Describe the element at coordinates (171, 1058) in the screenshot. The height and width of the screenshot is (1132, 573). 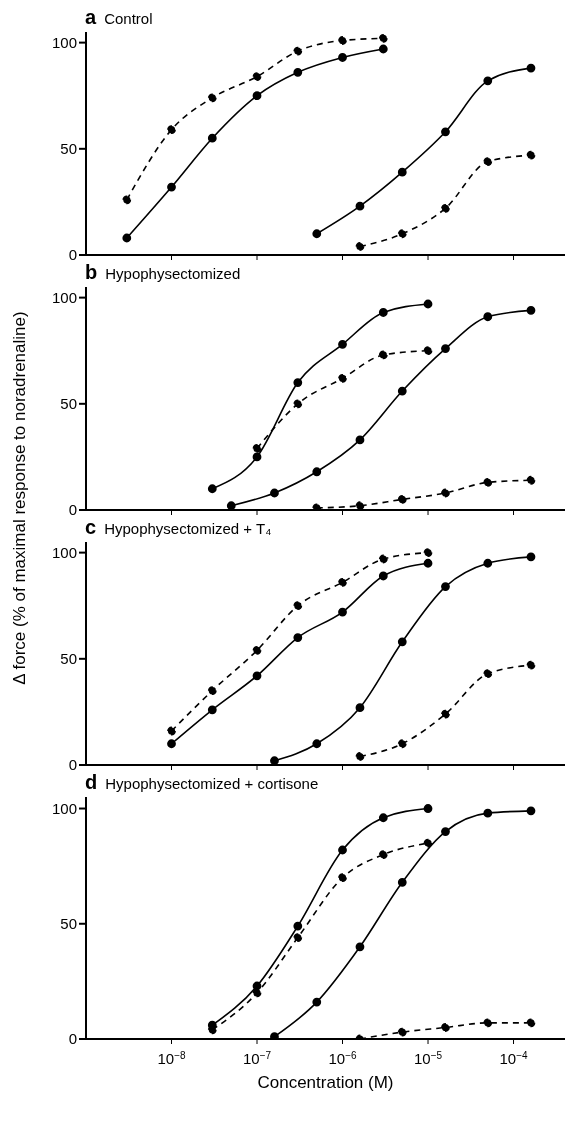
I see `x-tick-label: 10$^{−8}$` at that location.